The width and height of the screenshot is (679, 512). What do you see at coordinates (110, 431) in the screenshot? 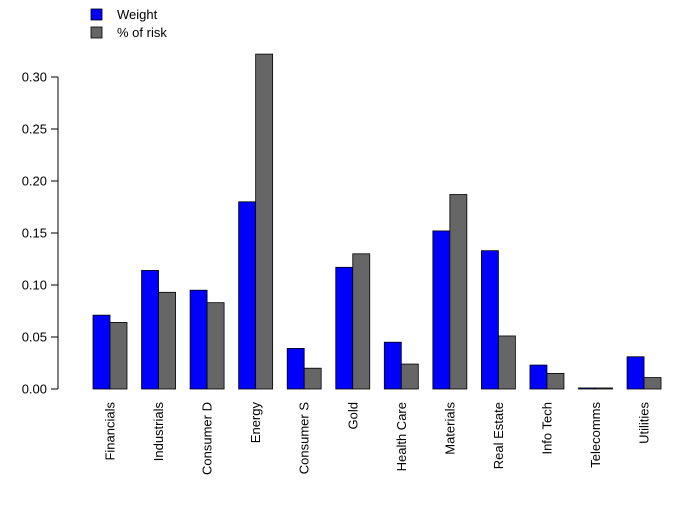
I see `x-tick-label: Financials` at bounding box center [110, 431].